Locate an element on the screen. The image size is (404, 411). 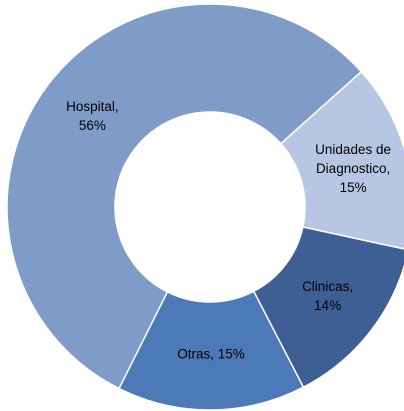
data-label: 14% is located at coordinates (327, 305).